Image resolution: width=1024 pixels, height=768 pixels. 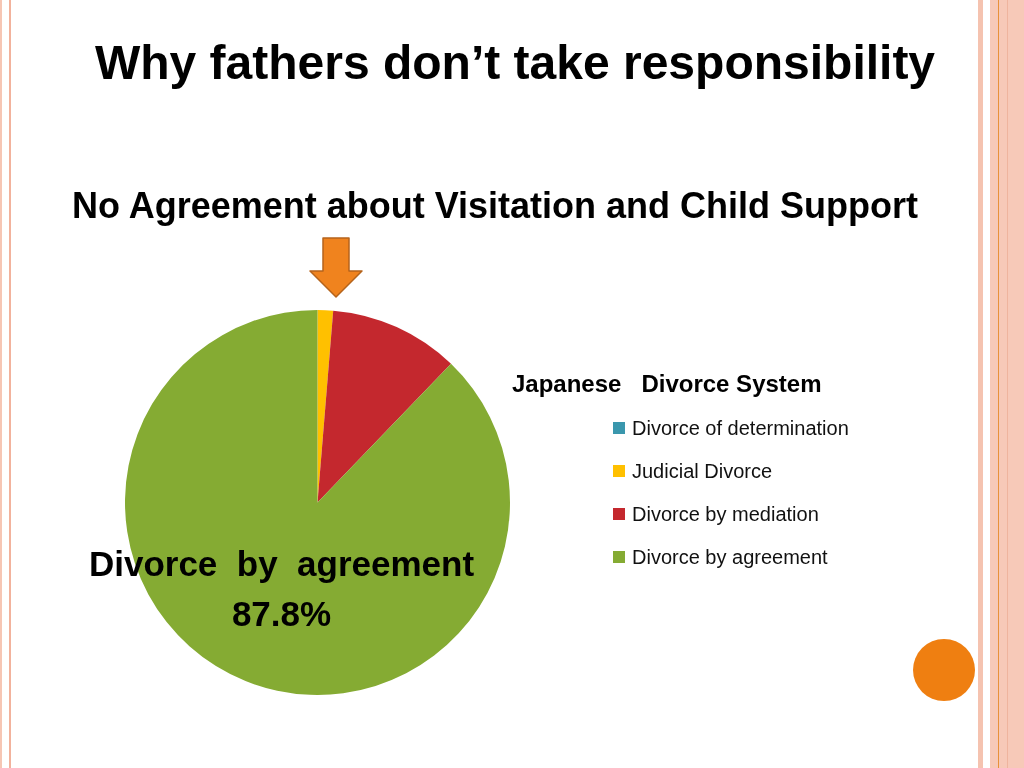 What do you see at coordinates (730, 556) in the screenshot?
I see `legend-label: Divorce by agreement` at bounding box center [730, 556].